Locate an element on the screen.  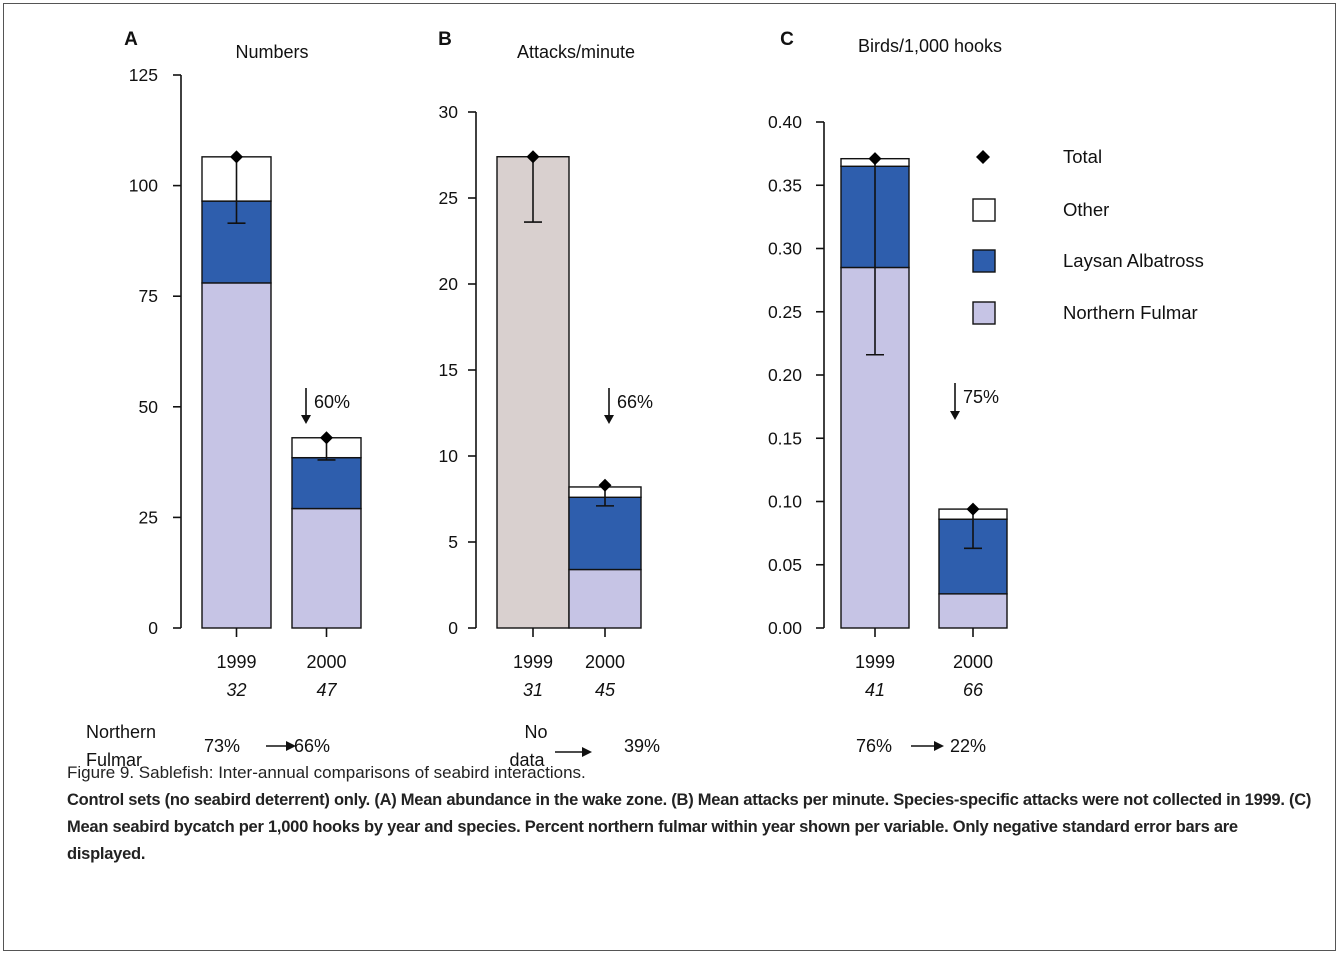
panel-a-bar-1999-northern-fulmar is located at coordinates (236, 455).